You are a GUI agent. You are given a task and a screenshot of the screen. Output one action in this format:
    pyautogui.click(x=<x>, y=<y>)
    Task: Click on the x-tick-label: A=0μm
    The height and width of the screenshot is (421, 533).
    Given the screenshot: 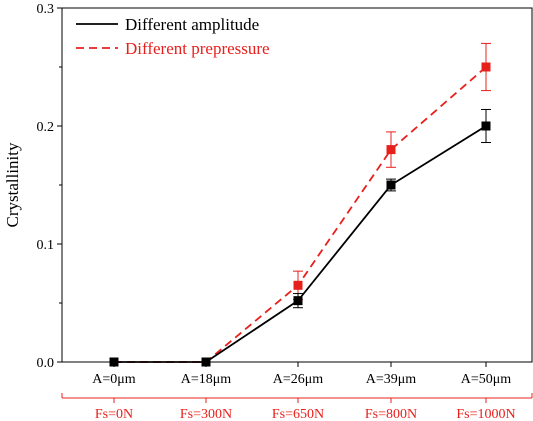 What is the action you would take?
    pyautogui.click(x=114, y=379)
    